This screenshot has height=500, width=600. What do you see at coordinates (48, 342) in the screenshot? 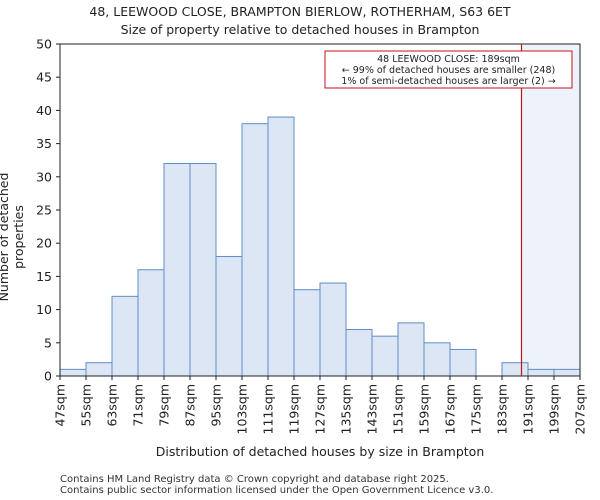
I see `y-tick-label: 5` at bounding box center [48, 342].